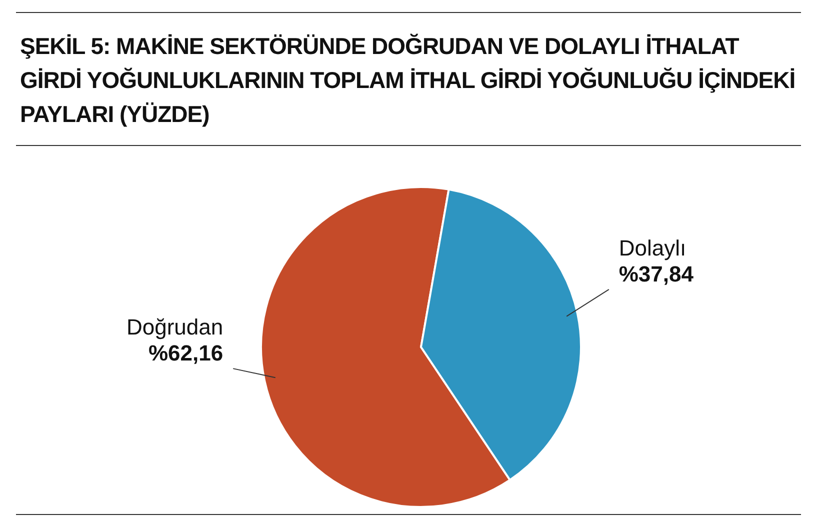  I want to click on slice-label: Doğrudan, so click(175, 327).